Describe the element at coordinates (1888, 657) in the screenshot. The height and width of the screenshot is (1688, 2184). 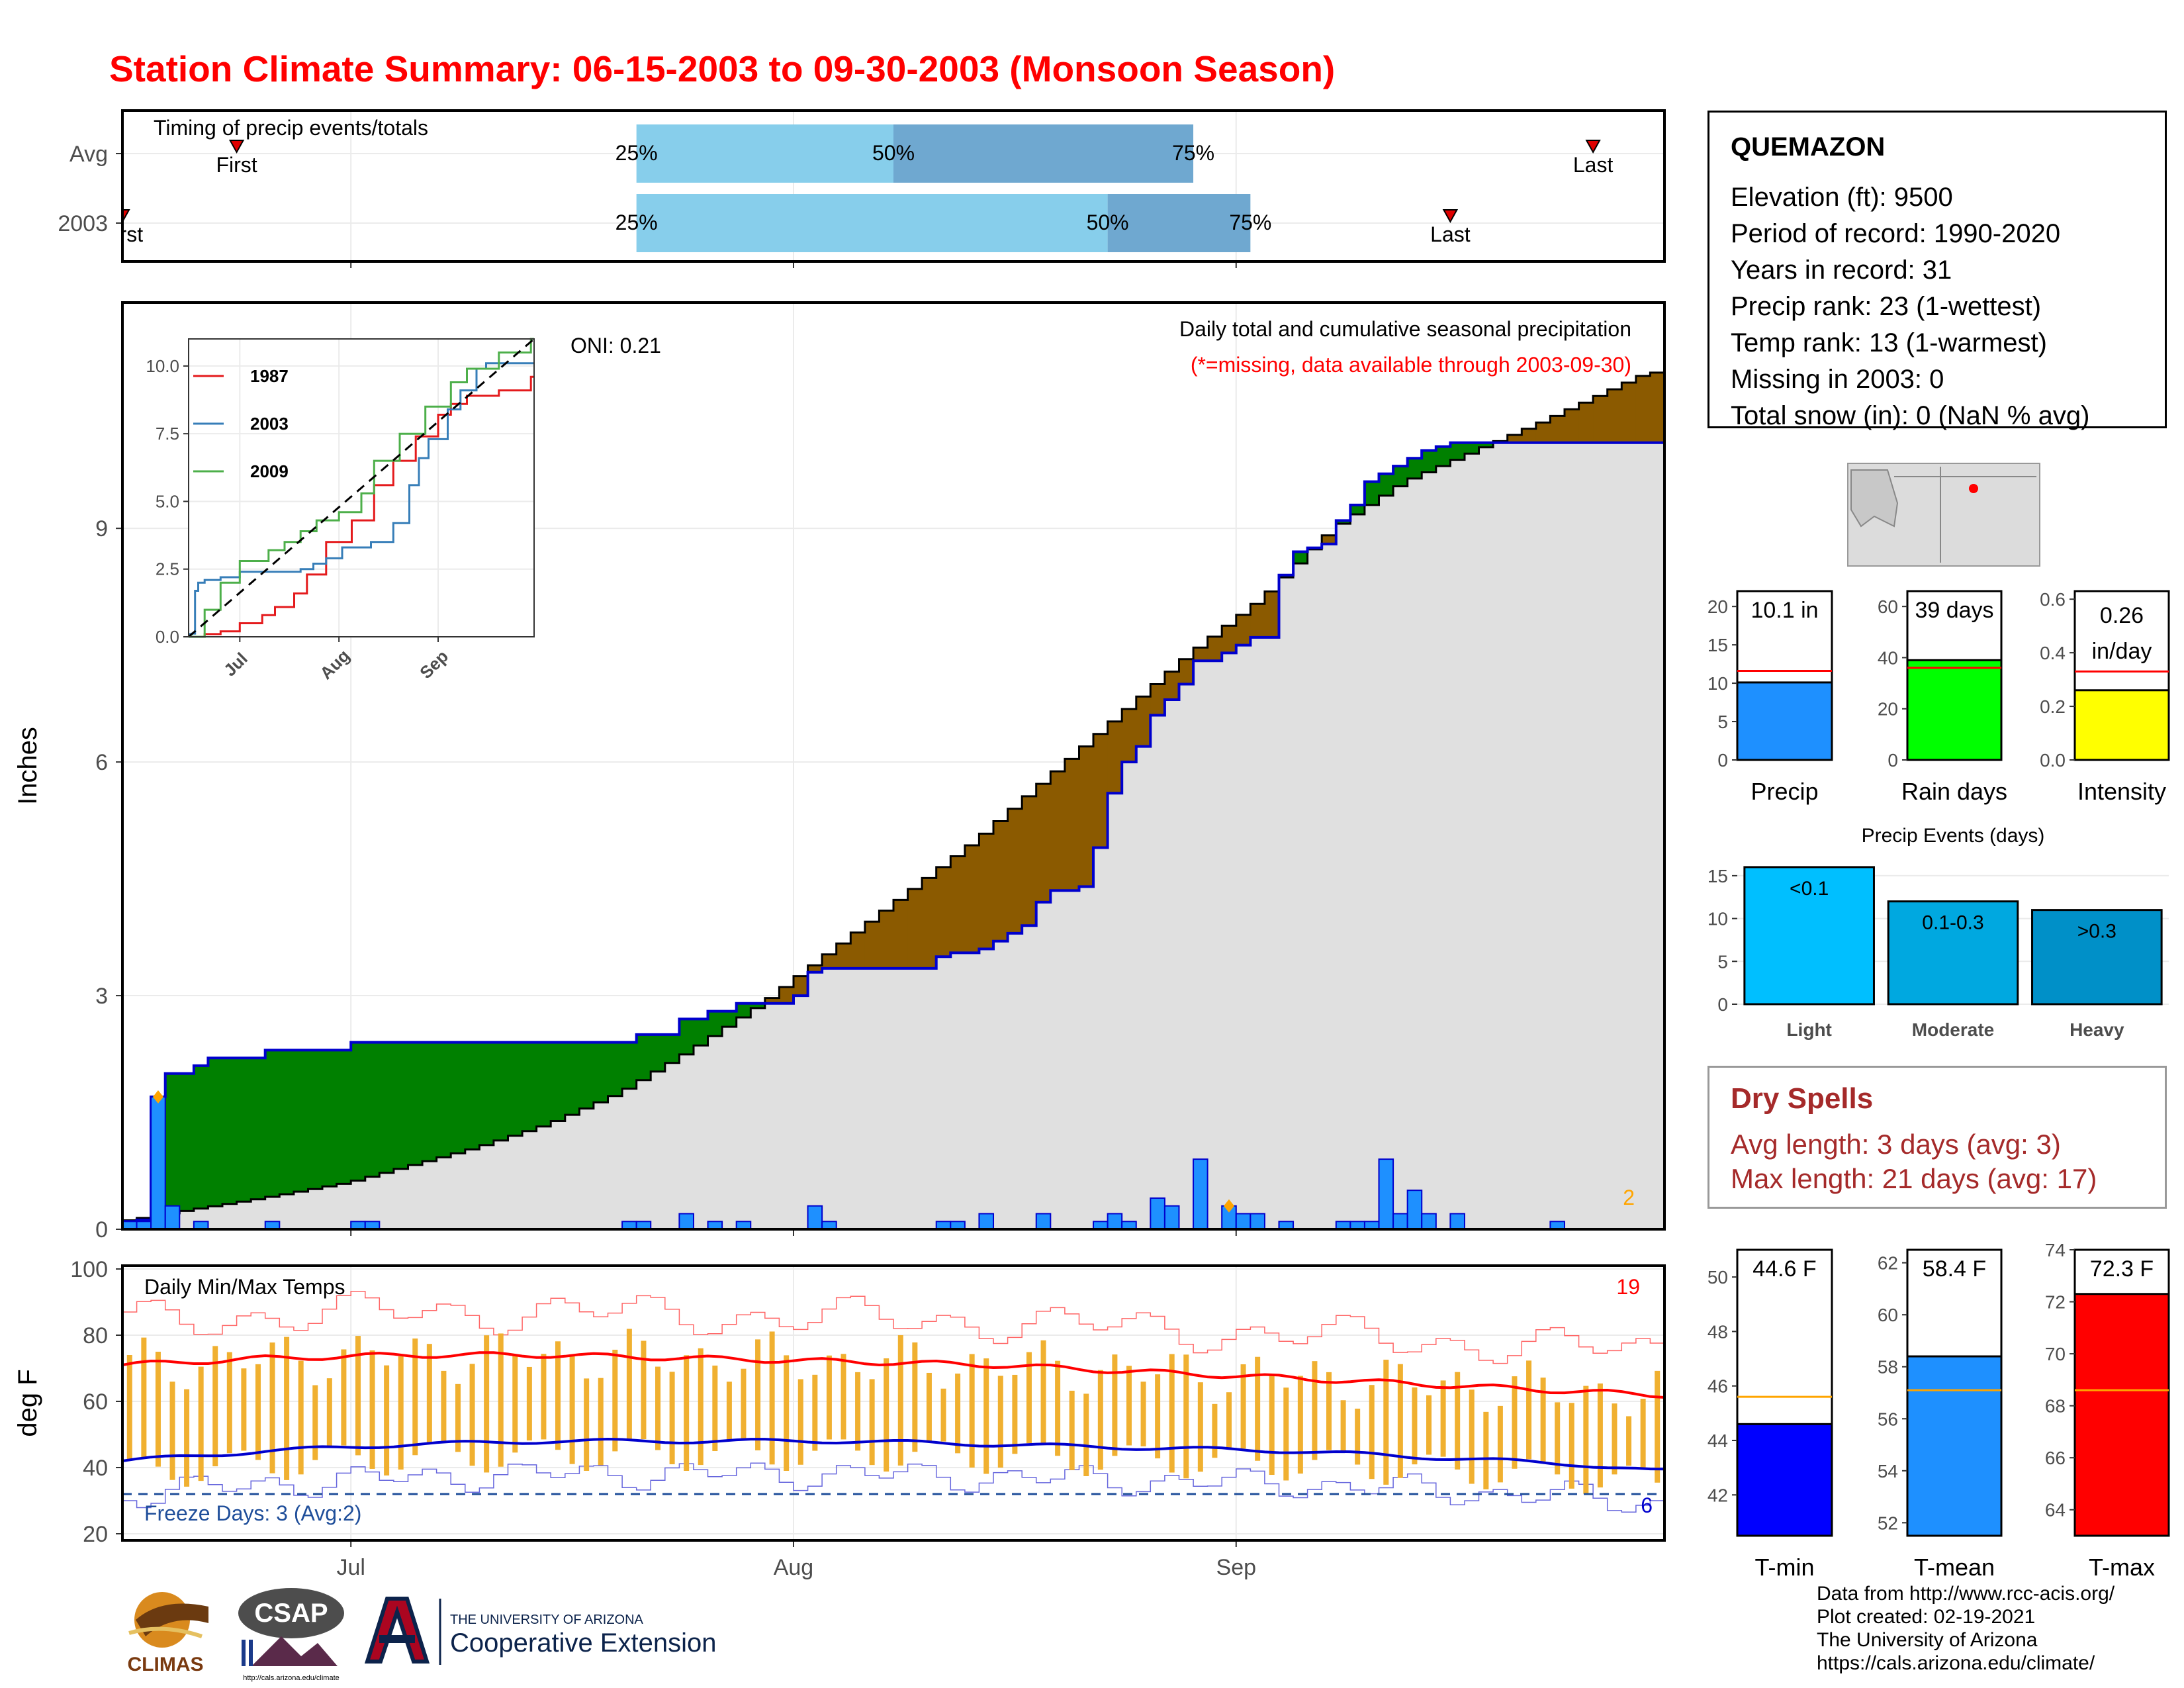
I see `rain_days-y-tick-label-2: 40` at that location.